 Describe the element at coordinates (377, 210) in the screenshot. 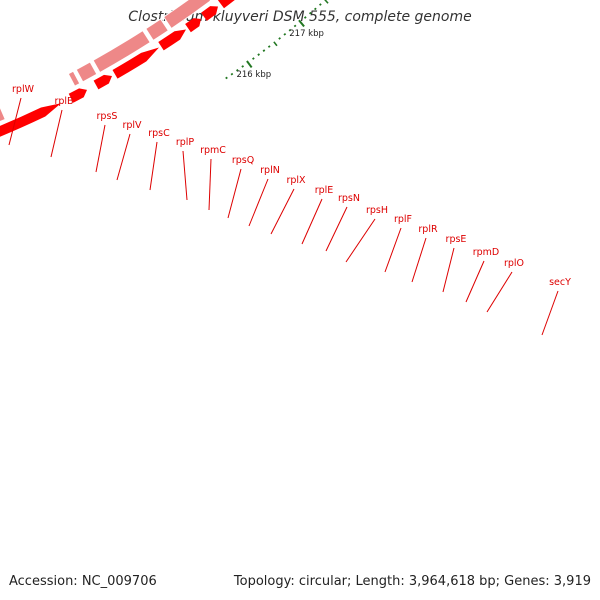

I see `gene-label-rpsH: rpsH` at that location.